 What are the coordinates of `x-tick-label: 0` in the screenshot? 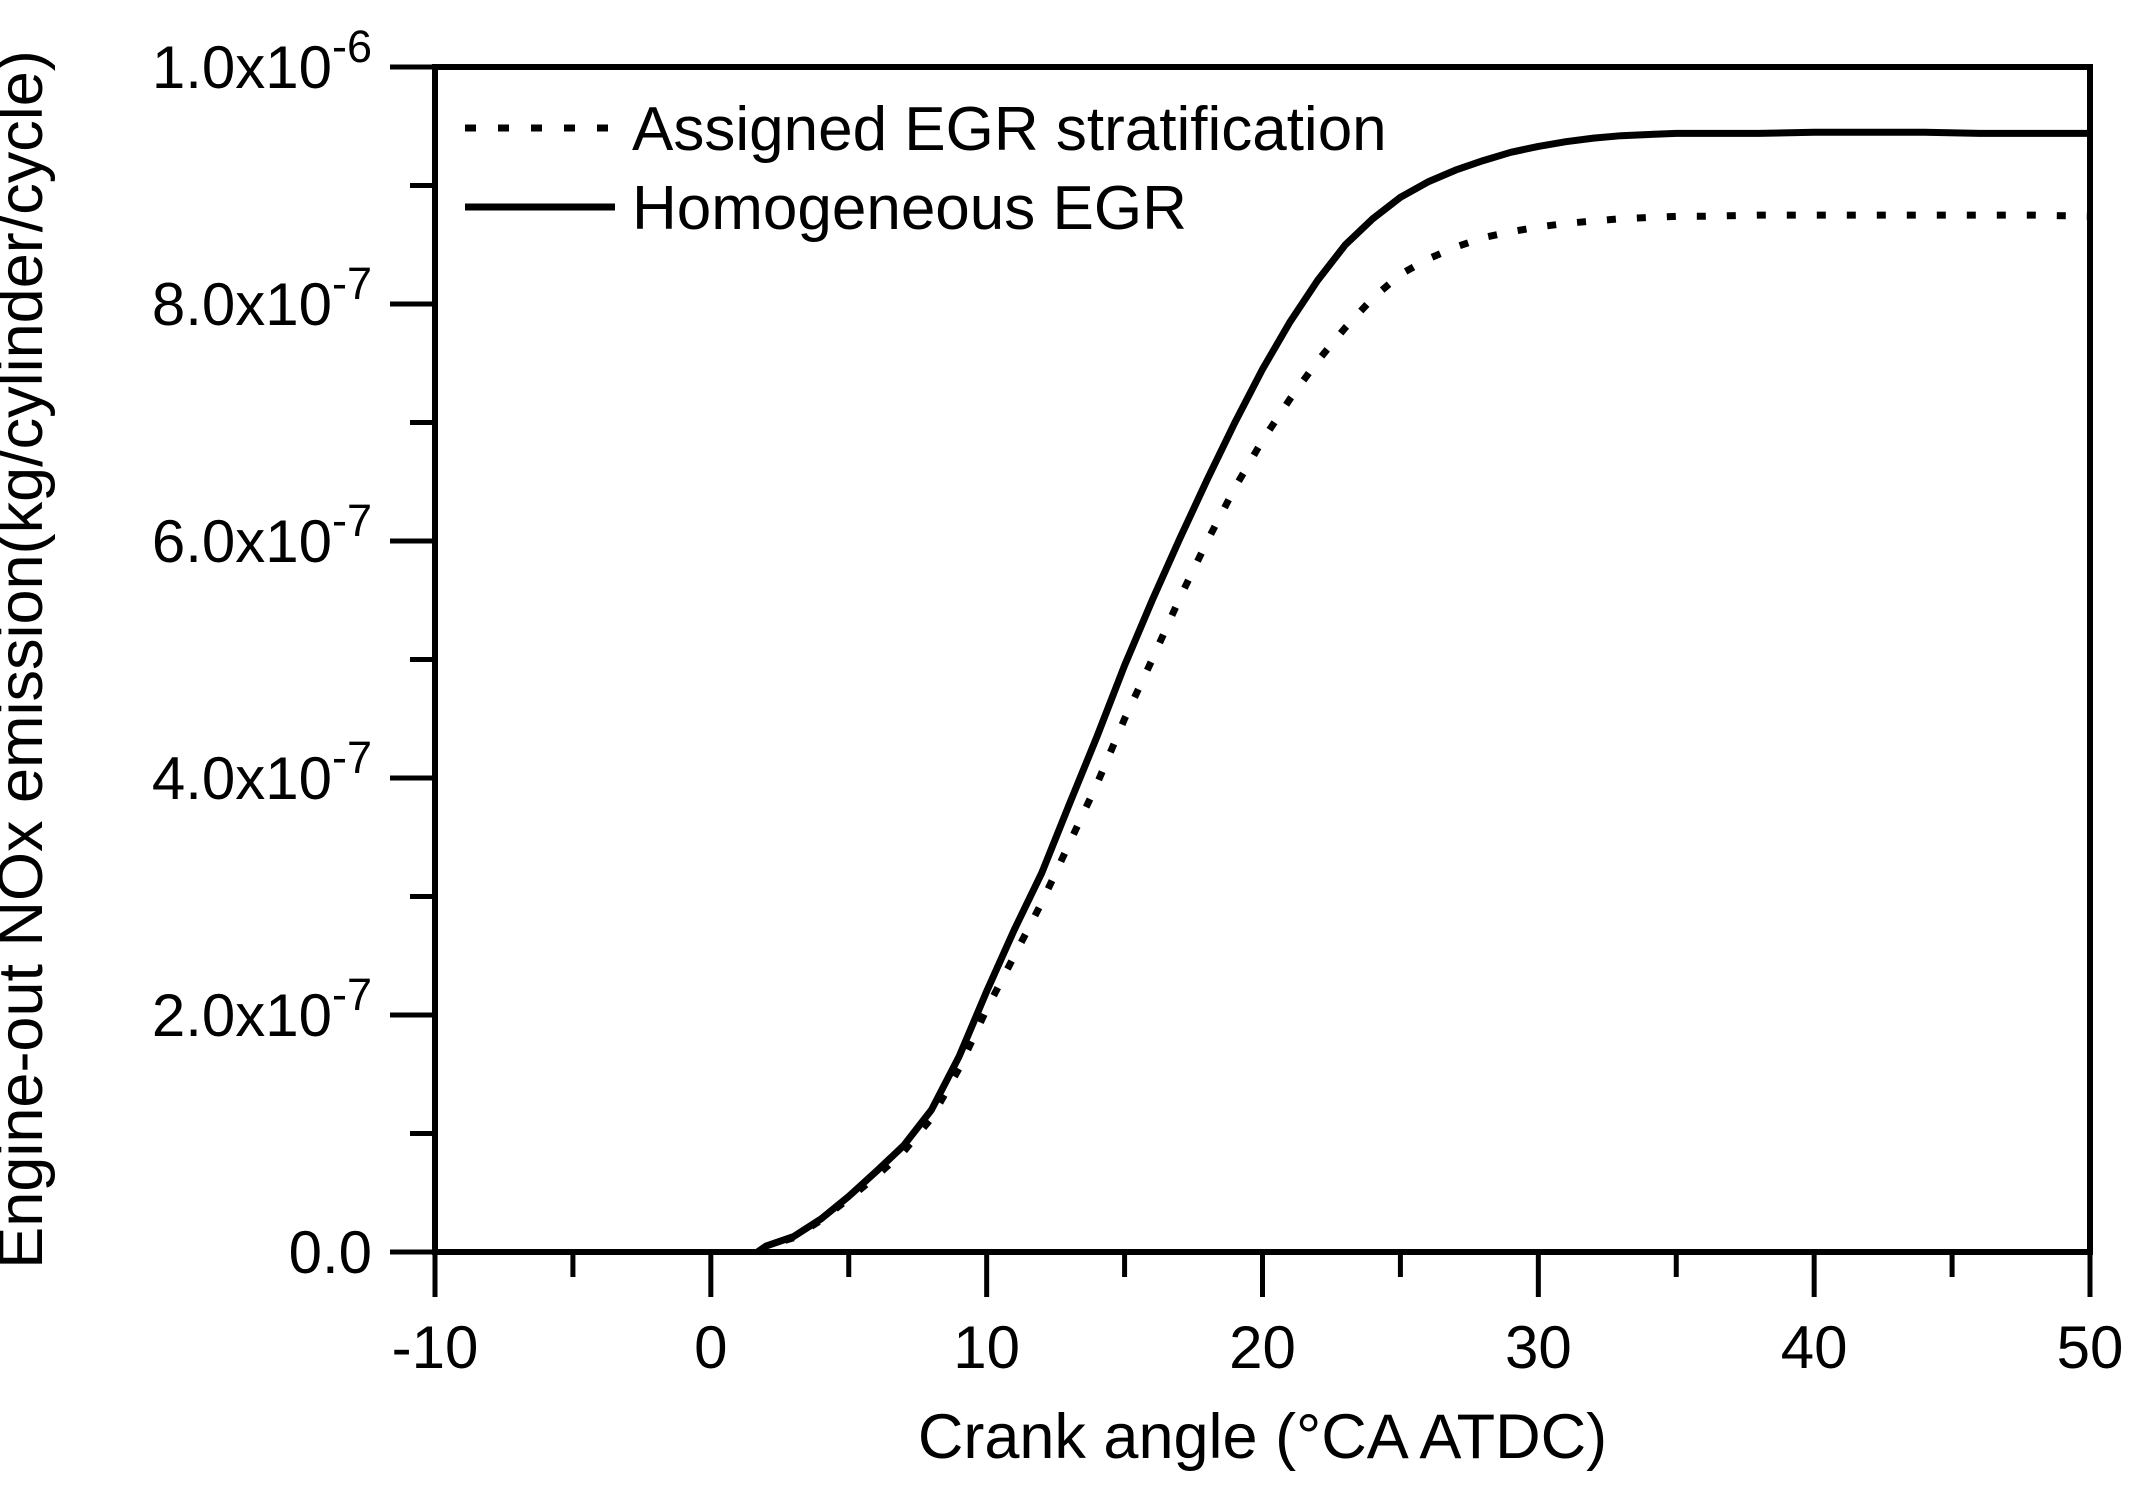 It's located at (710, 1347).